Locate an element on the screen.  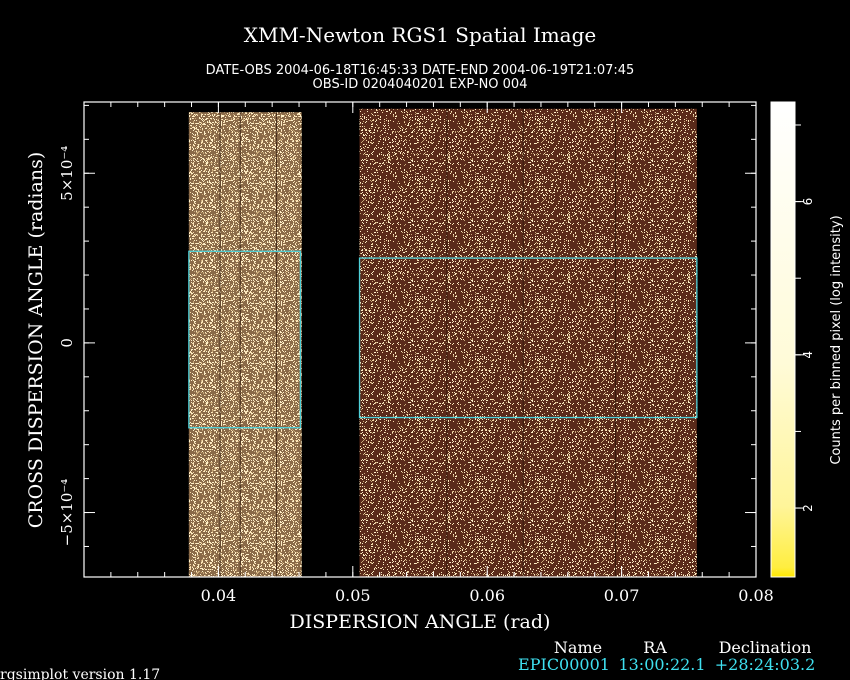
x-tick-label: 0.08 is located at coordinates (756, 595).